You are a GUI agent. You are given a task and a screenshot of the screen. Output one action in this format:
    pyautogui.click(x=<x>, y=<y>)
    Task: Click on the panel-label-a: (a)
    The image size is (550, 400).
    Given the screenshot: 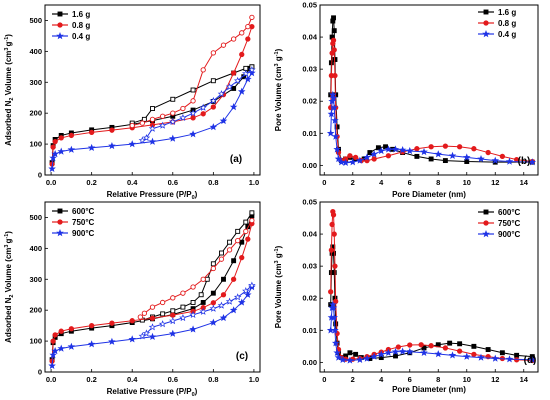 What is the action you would take?
    pyautogui.click(x=236, y=159)
    